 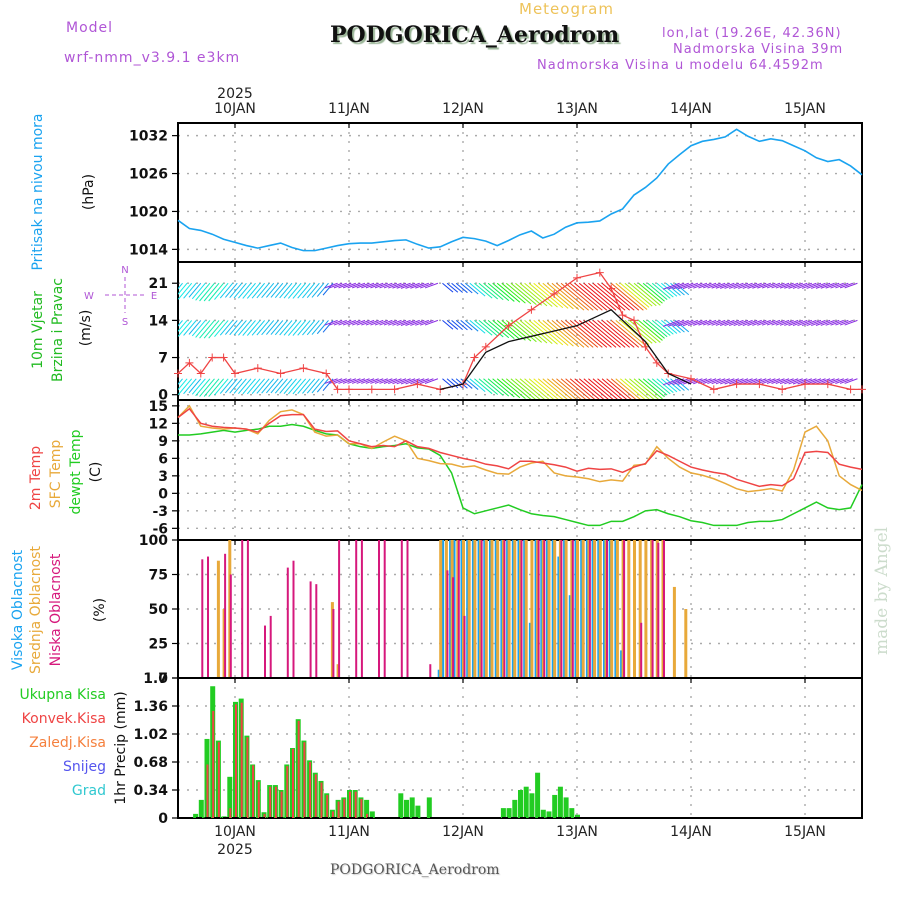 I want to click on model-name: wrf-nmm_v3.9.1 e3km, so click(x=152, y=58).